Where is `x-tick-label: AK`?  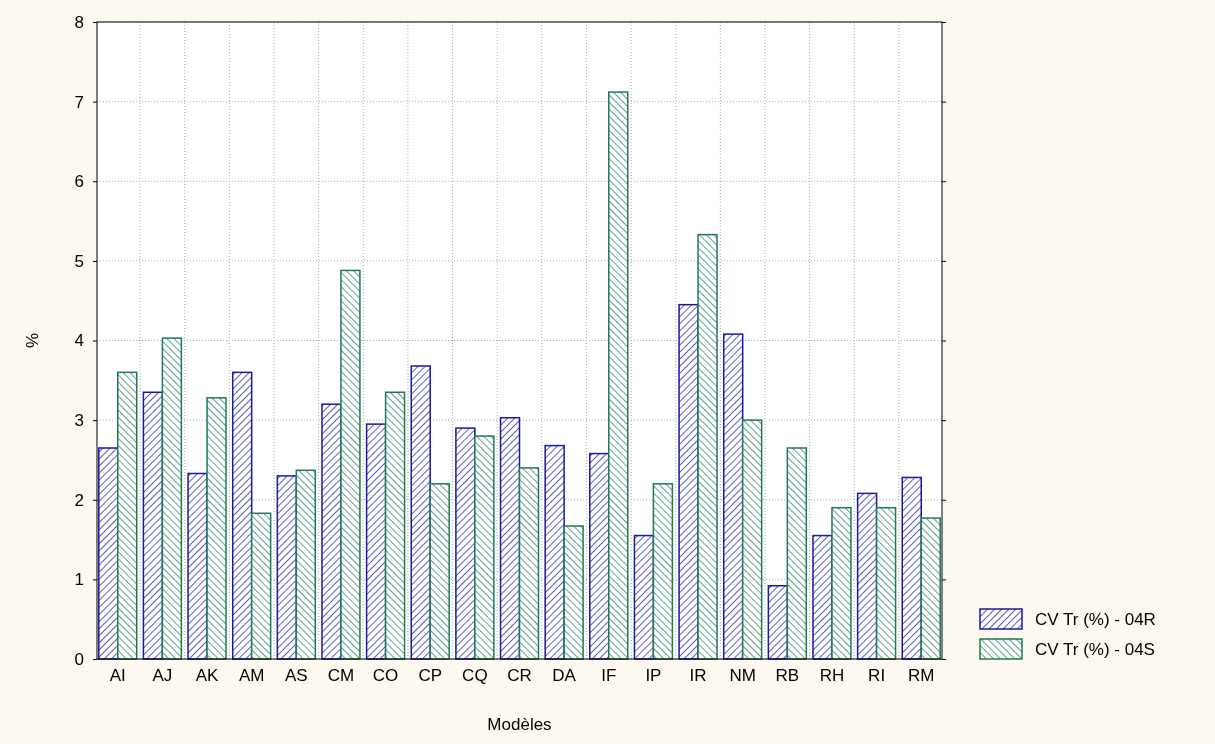
x-tick-label: AK is located at coordinates (207, 675).